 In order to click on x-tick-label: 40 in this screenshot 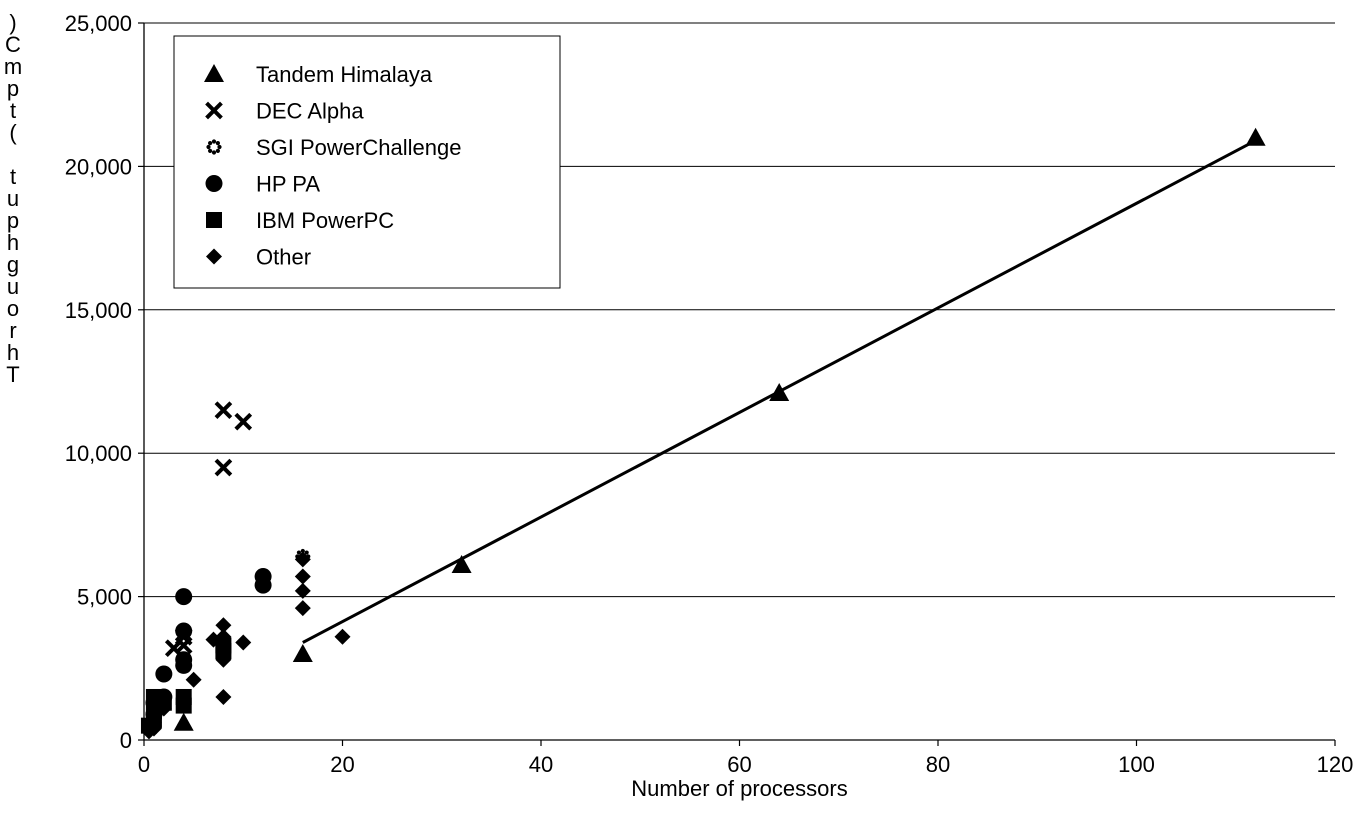, I will do `click(541, 764)`.